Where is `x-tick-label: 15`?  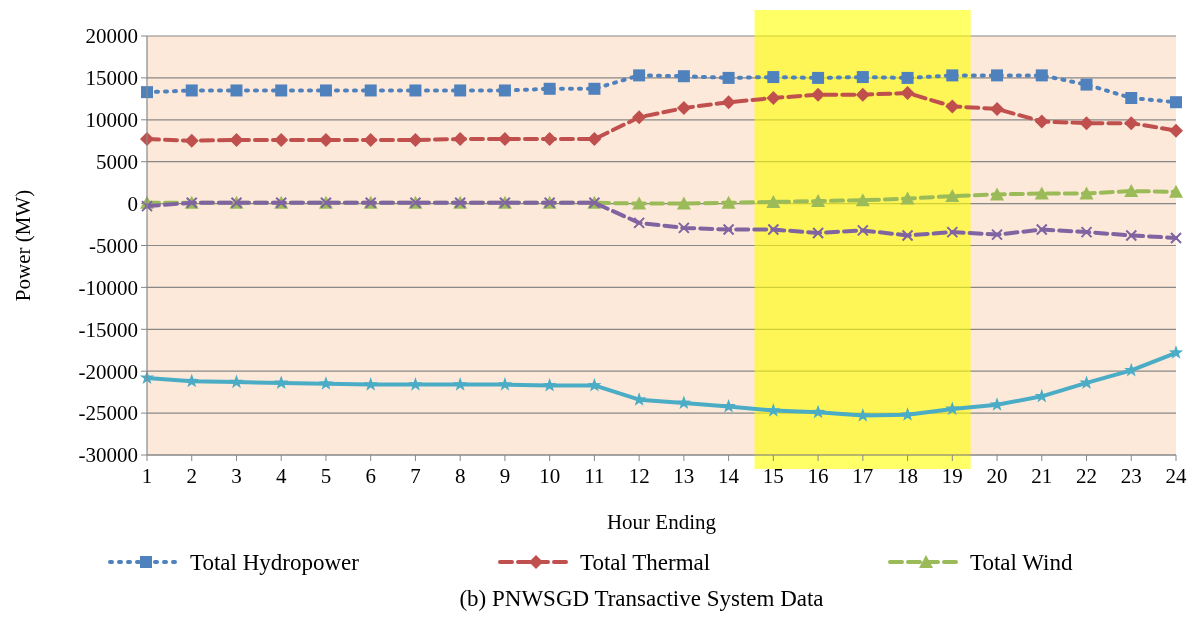 x-tick-label: 15 is located at coordinates (773, 476).